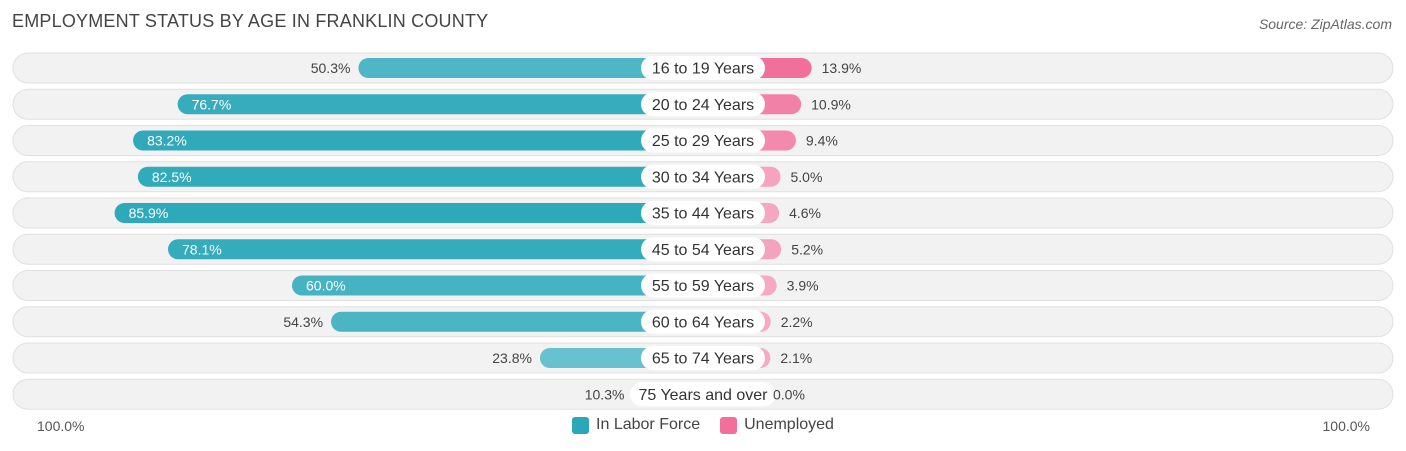  I want to click on value-label-unemployed: 5.0%, so click(807, 177).